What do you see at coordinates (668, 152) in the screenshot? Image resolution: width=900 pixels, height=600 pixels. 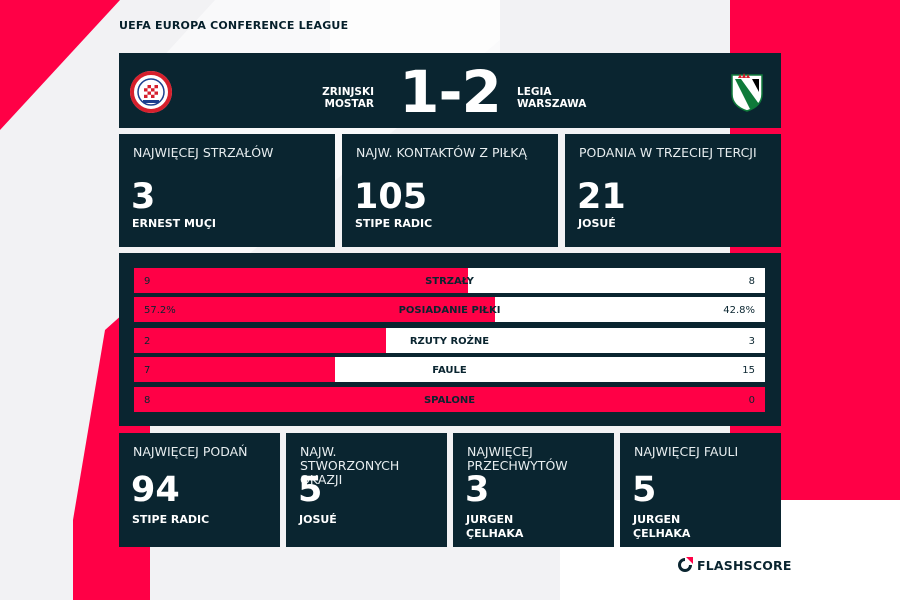 I see `stat-card-label: PODANIA W TRZECIEJ TERCJI` at bounding box center [668, 152].